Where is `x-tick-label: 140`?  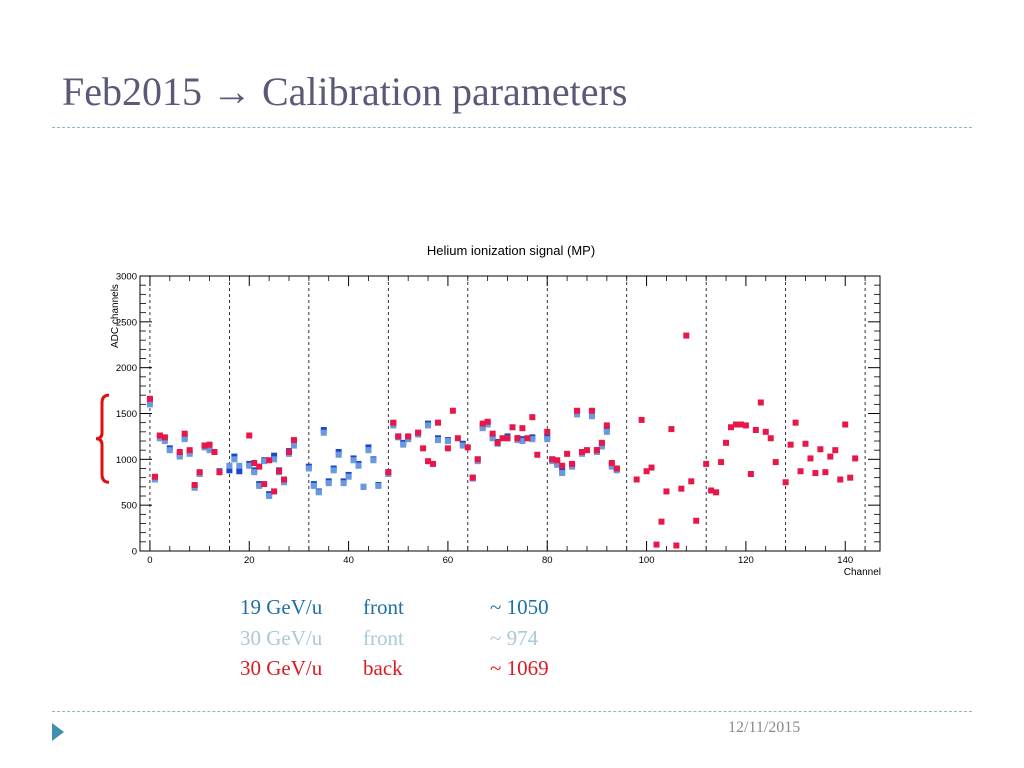 x-tick-label: 140 is located at coordinates (845, 560).